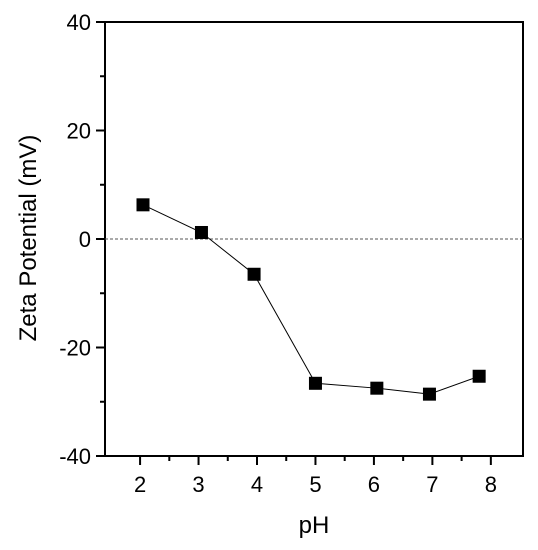 The image size is (538, 550). Describe the element at coordinates (314, 525) in the screenshot. I see `x-axis-title: pH` at that location.